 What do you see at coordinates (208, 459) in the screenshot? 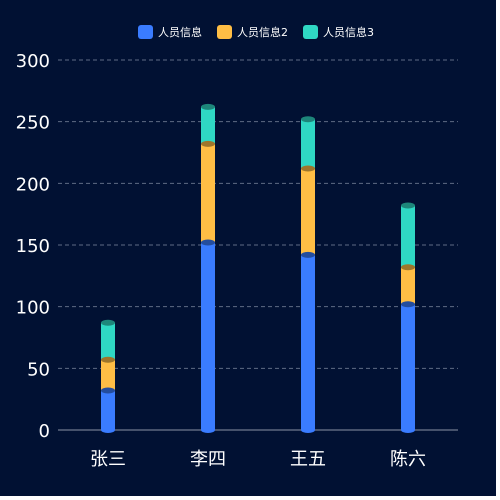
I see `x-tick-label: 李四` at bounding box center [208, 459].